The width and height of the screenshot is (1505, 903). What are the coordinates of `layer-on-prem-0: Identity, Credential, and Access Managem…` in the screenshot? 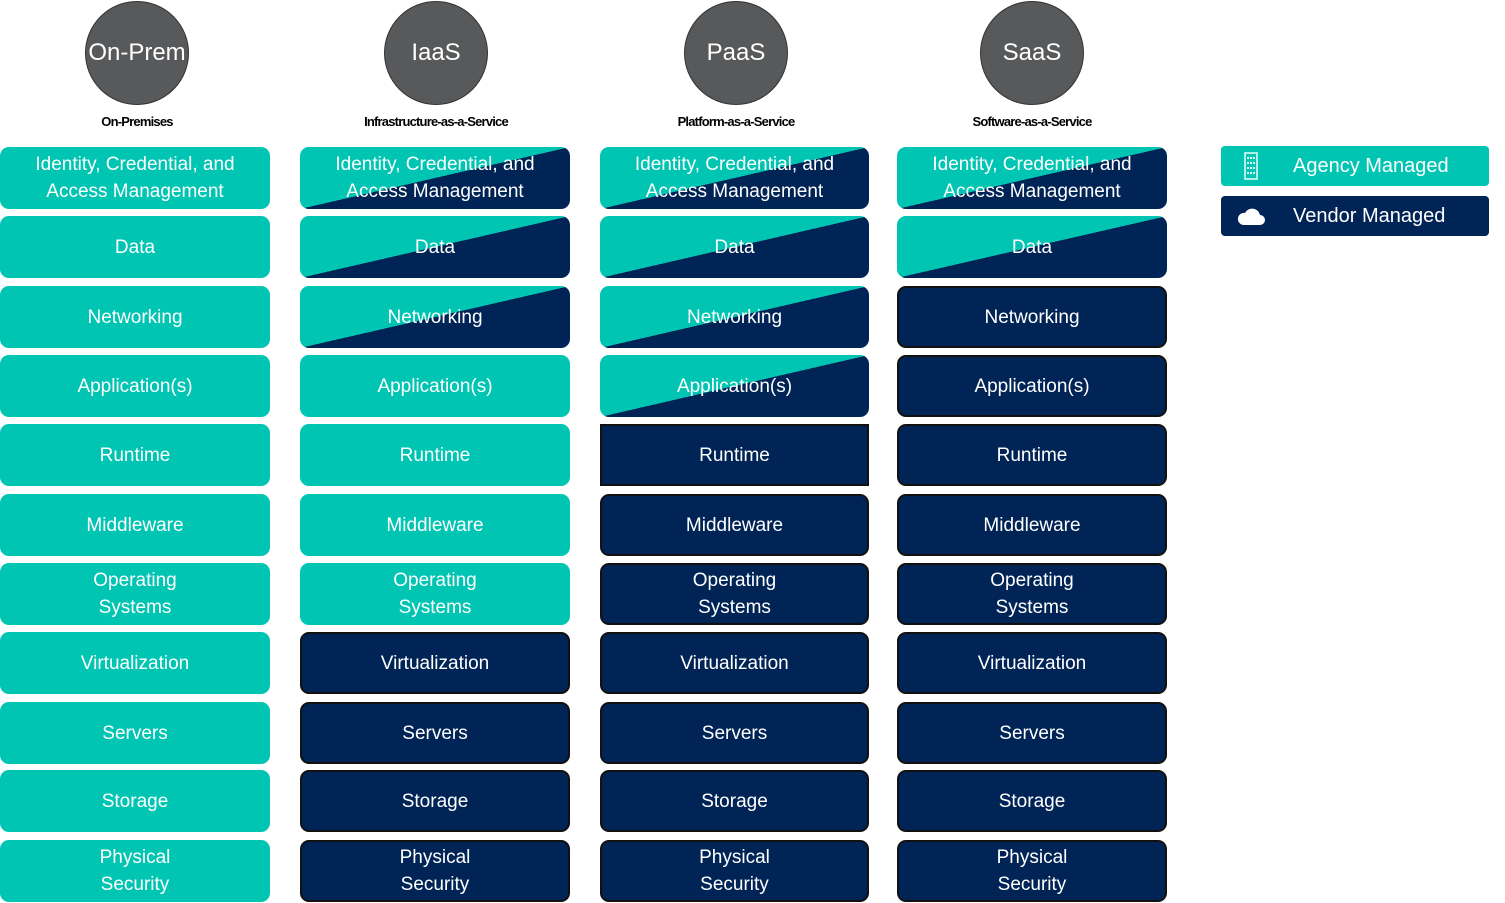 It's located at (135, 178).